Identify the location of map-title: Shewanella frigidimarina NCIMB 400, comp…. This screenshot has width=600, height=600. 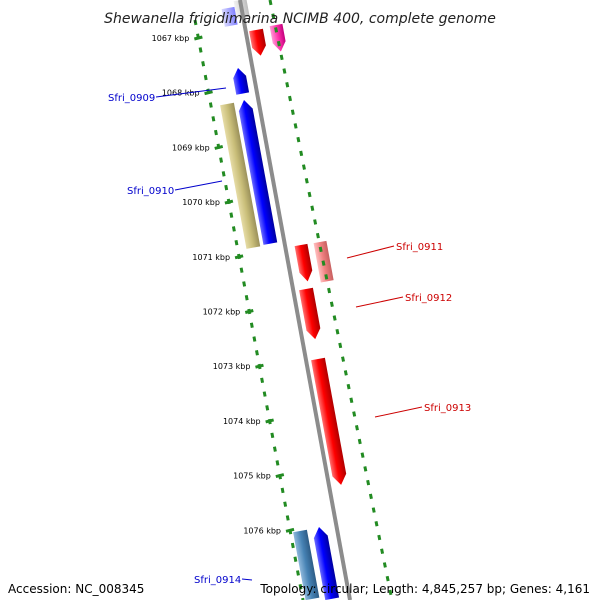
(300, 19).